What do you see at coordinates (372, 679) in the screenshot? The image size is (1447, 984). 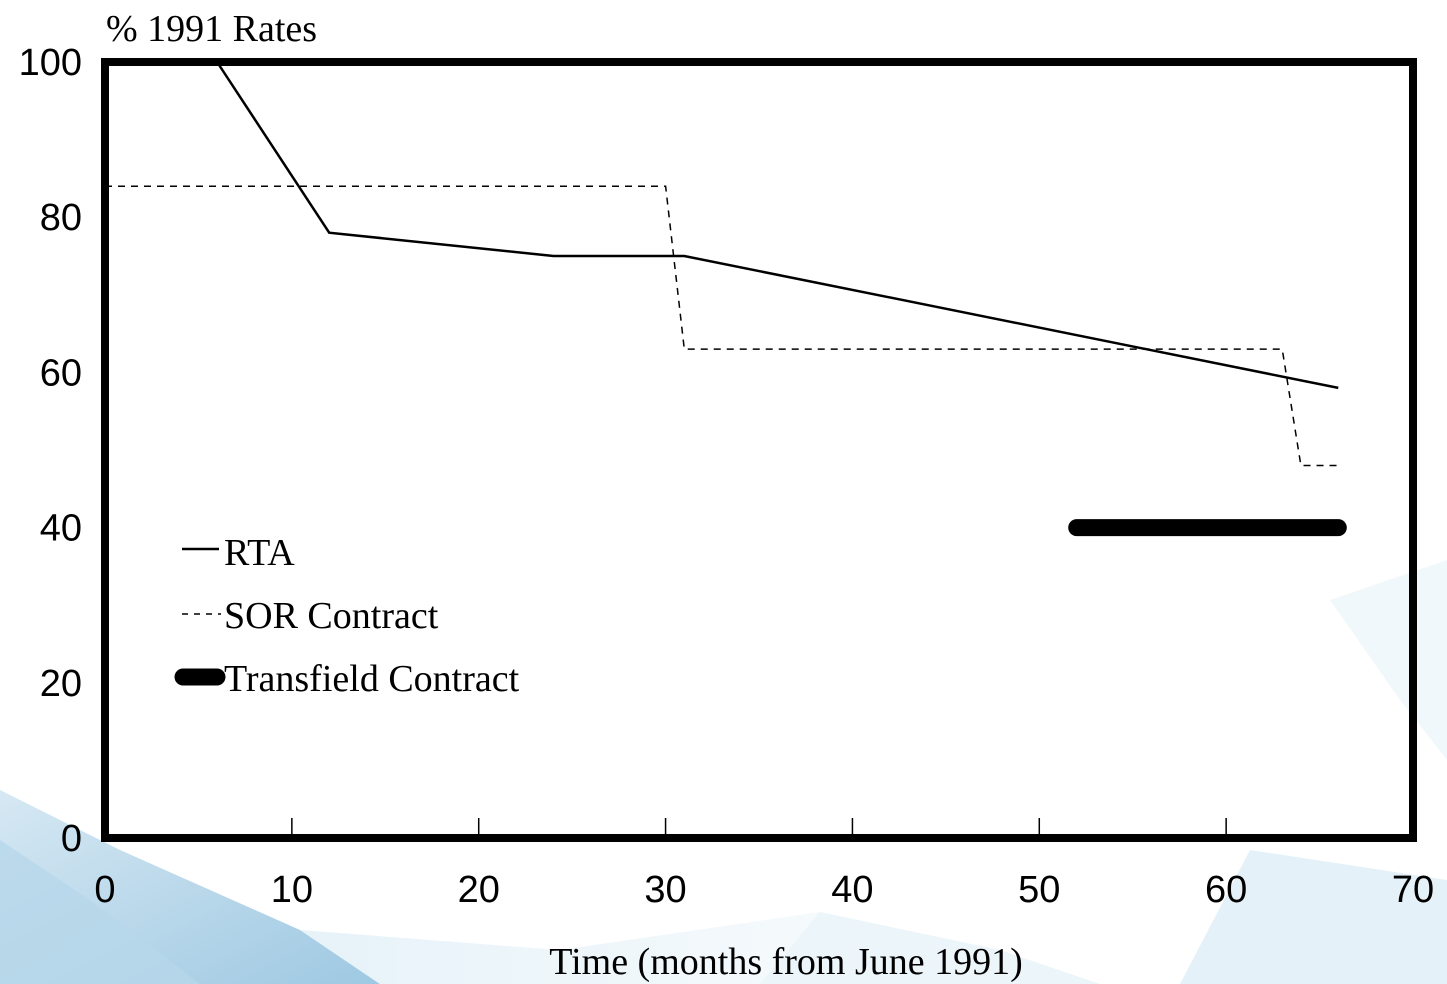 I see `legend-label-transfield-contract: Transfield Contract` at bounding box center [372, 679].